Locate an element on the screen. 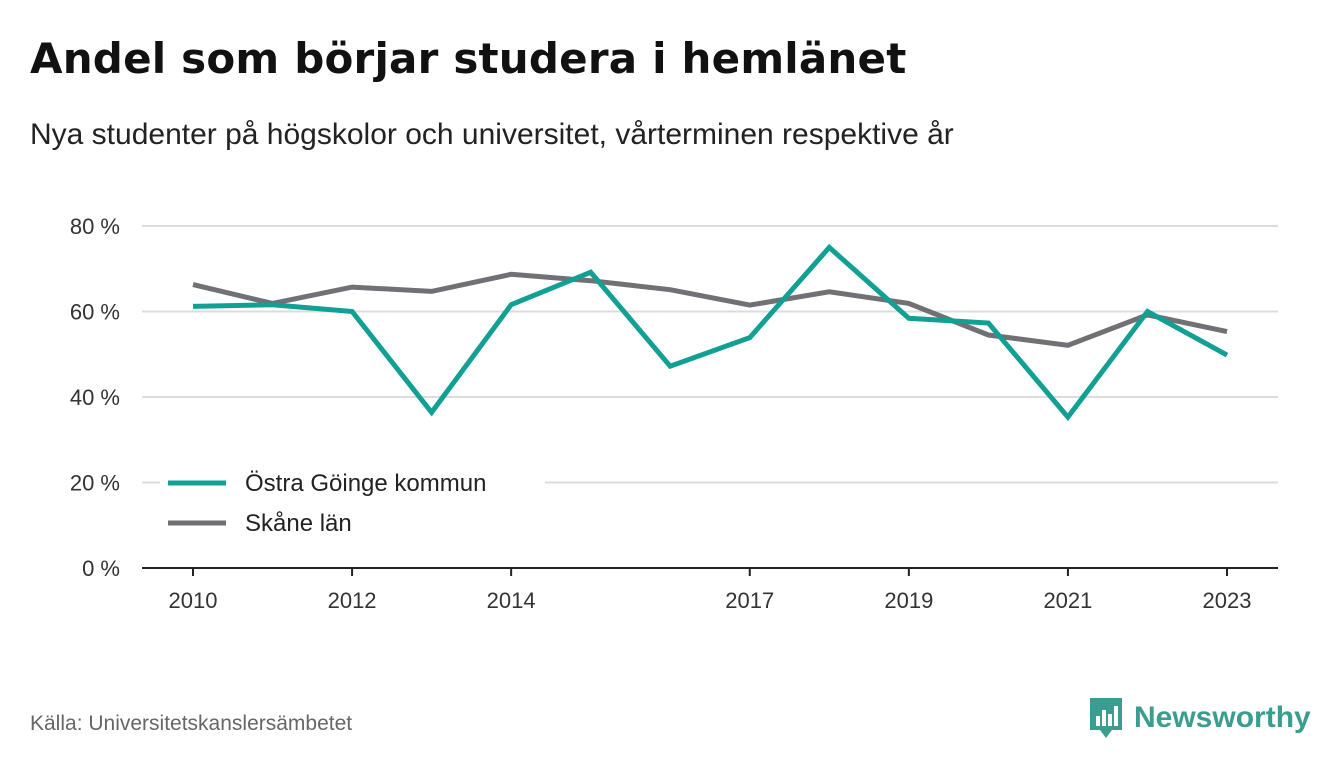 This screenshot has width=1340, height=771. source-note: Källa: Universitetskanslersämbetet is located at coordinates (191, 723).